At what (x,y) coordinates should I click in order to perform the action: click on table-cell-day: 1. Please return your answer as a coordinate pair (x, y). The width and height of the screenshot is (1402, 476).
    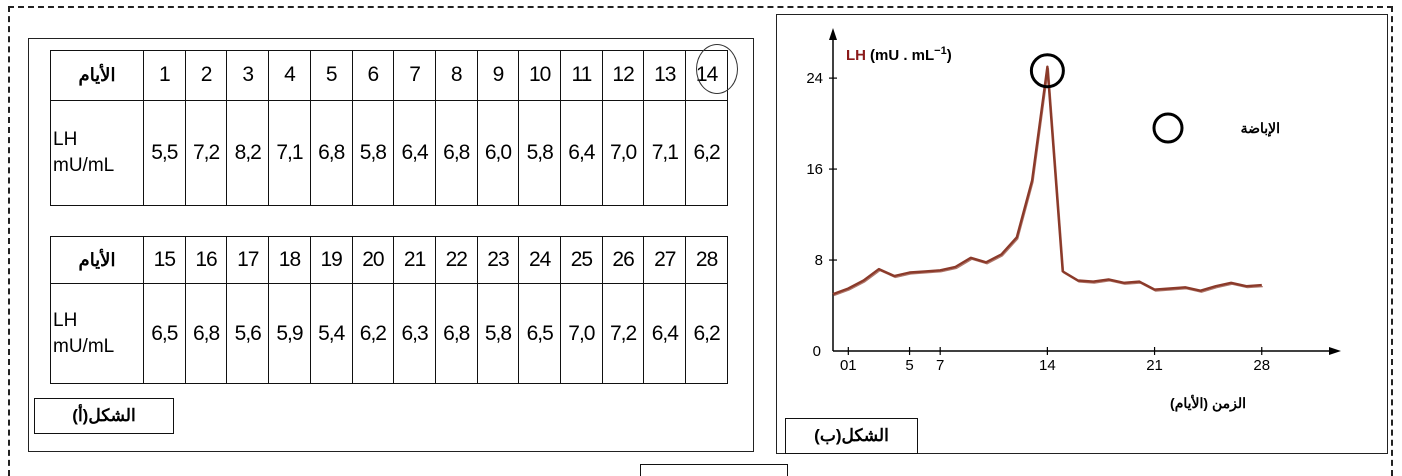
    Looking at the image, I should click on (164, 75).